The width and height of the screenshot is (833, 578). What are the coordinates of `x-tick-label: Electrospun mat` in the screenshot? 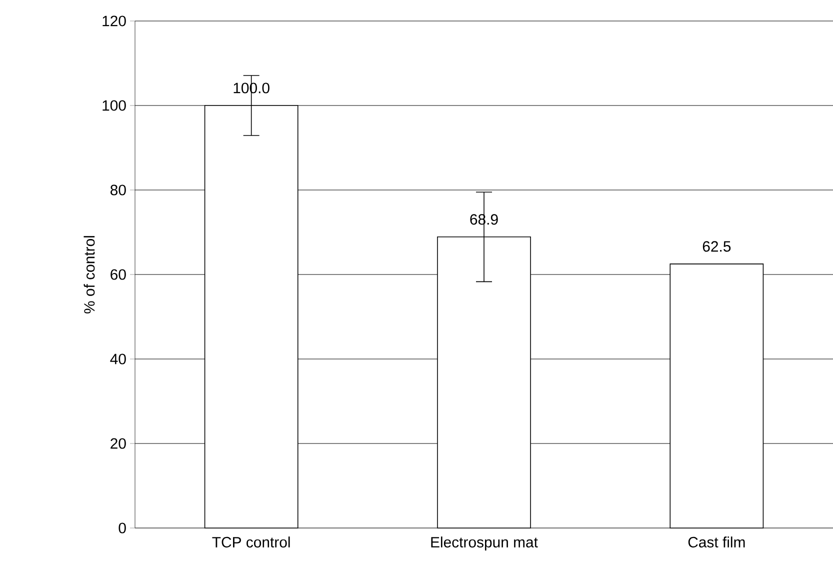 It's located at (484, 543).